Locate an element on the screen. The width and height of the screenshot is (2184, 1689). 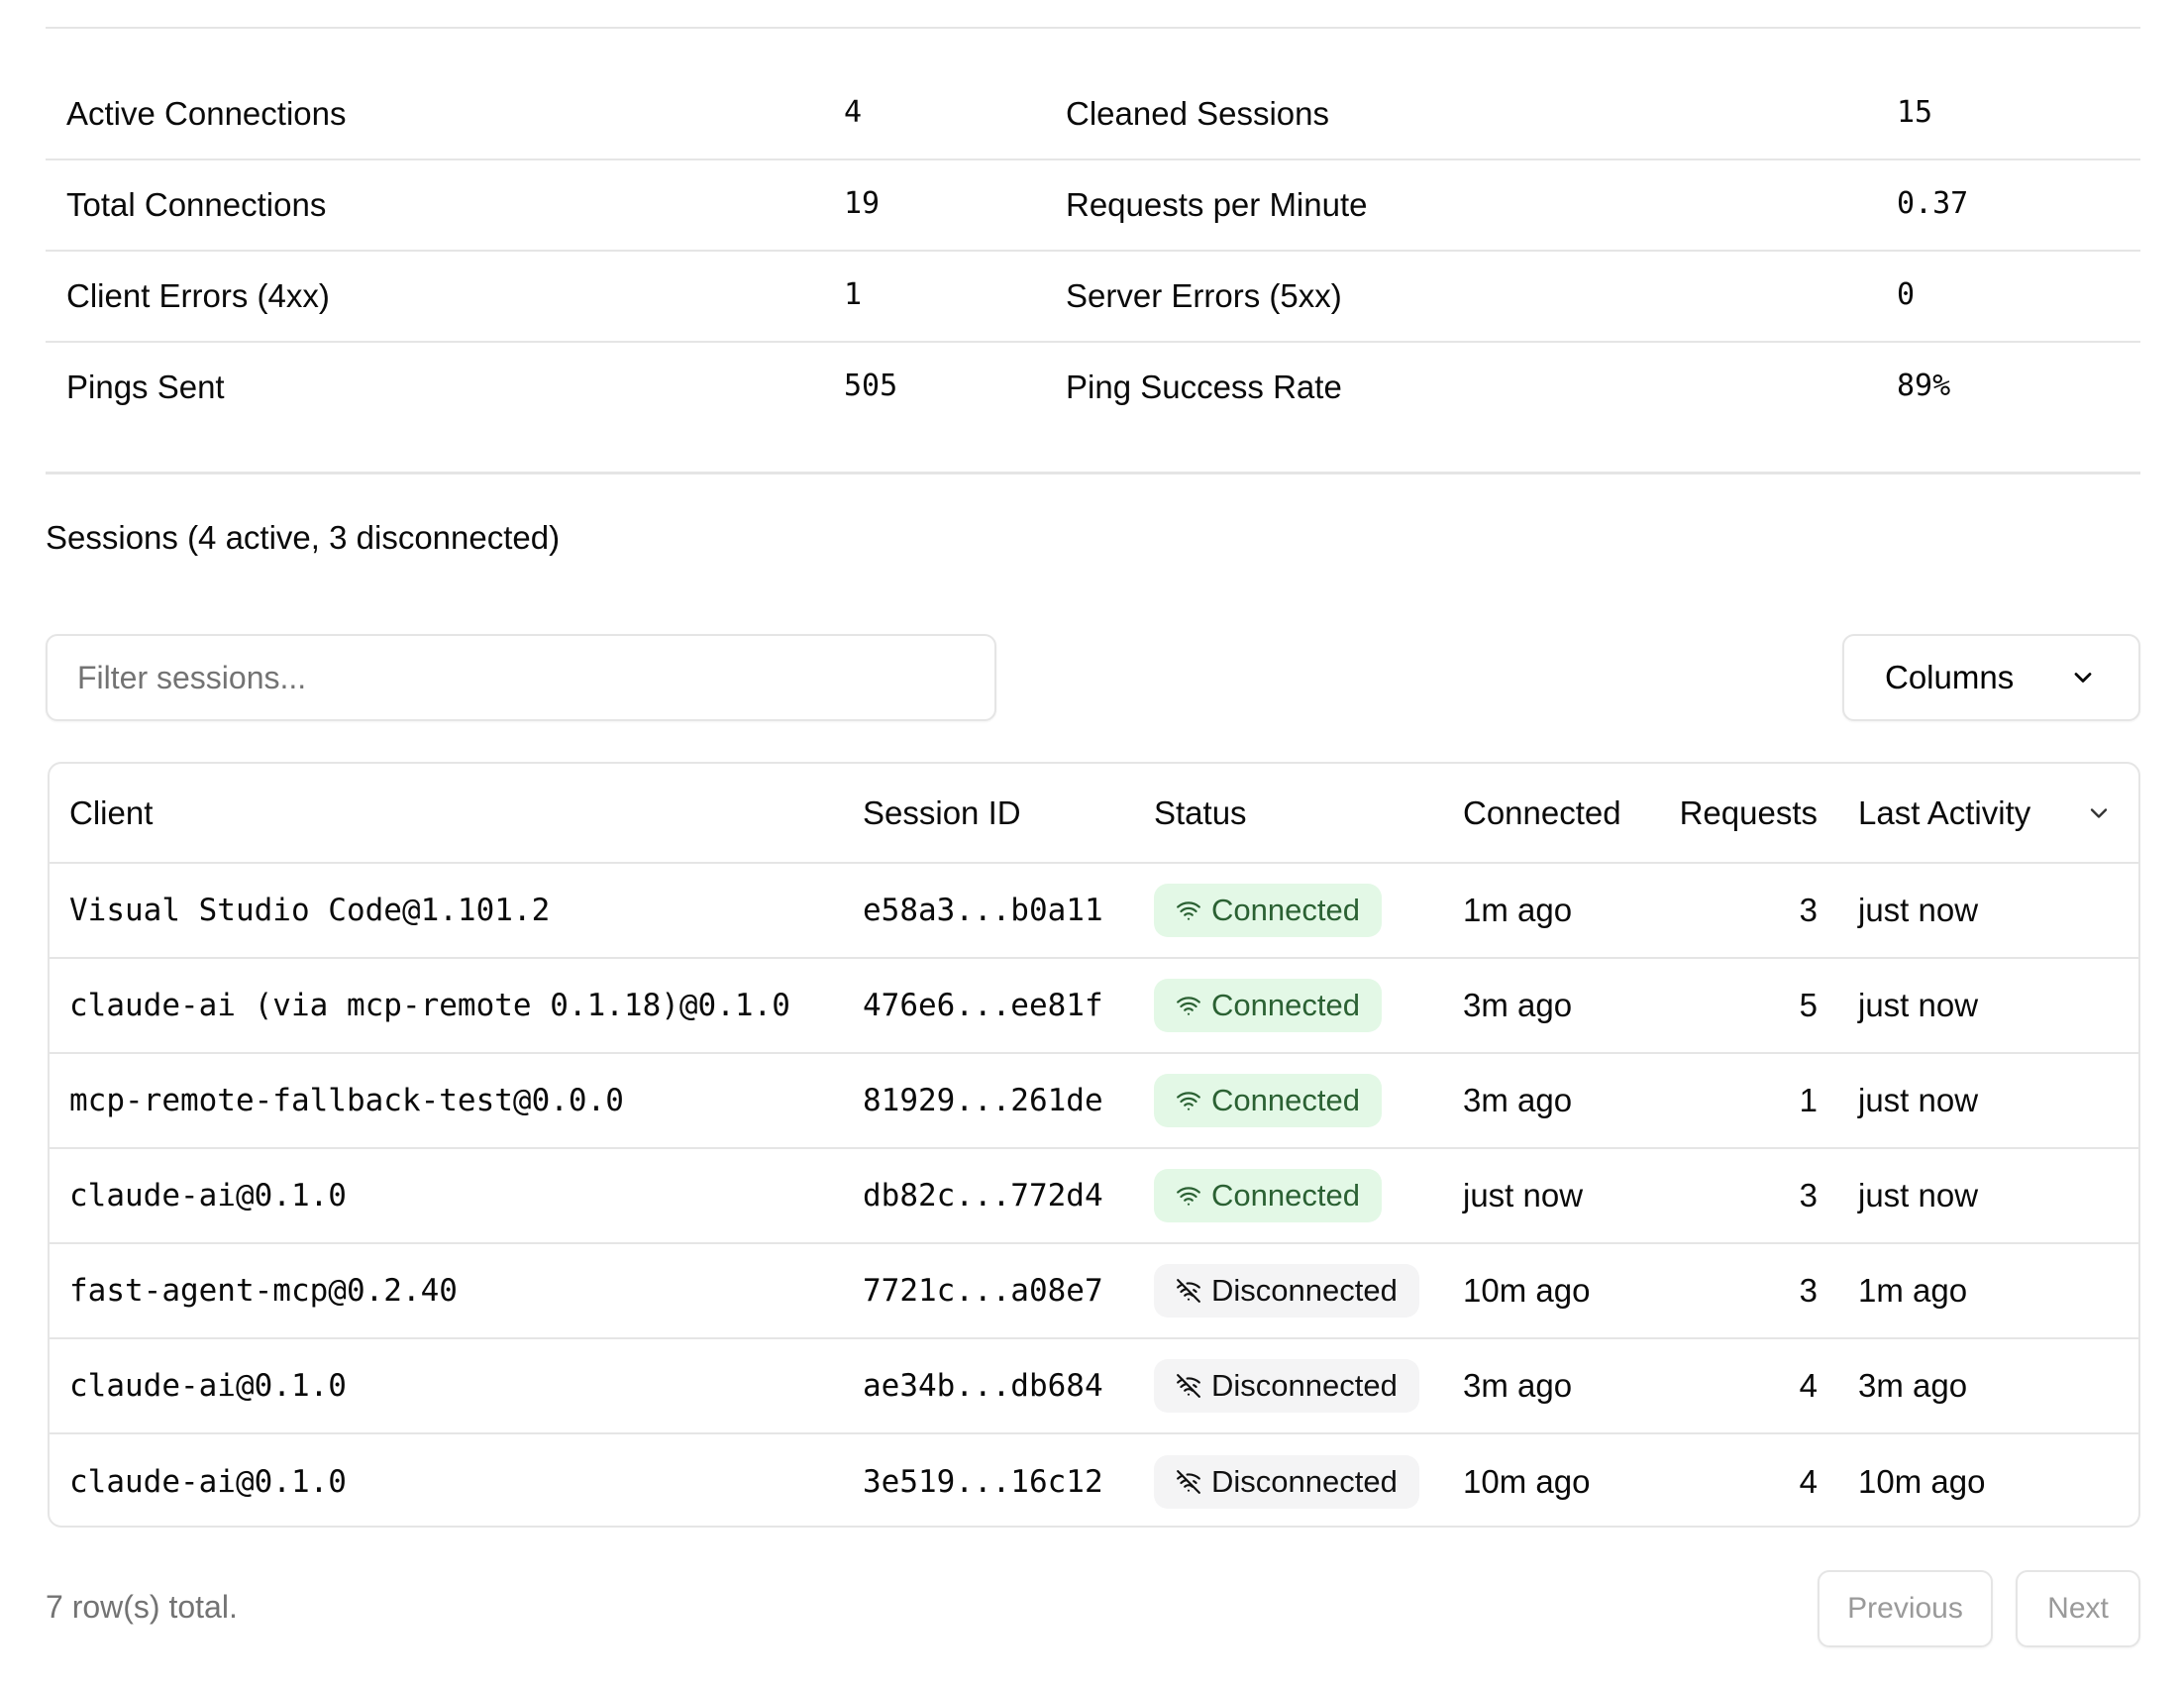
stat-label: Requests per Minute is located at coordinates (1217, 204).